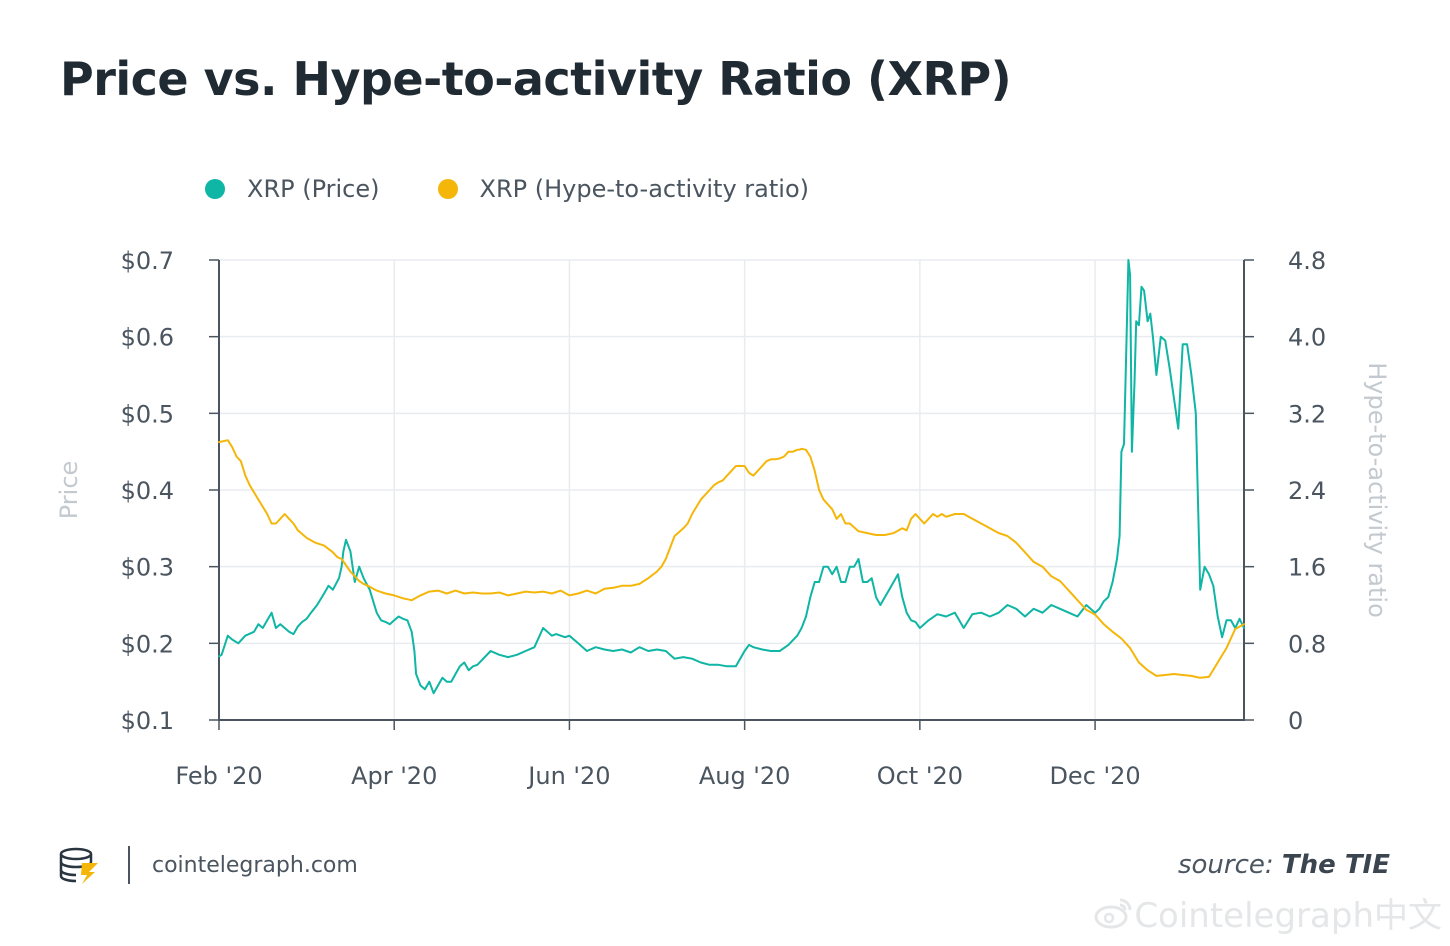 The image size is (1450, 946). Describe the element at coordinates (1307, 414) in the screenshot. I see `y-right-tick-label: 3.2` at that location.